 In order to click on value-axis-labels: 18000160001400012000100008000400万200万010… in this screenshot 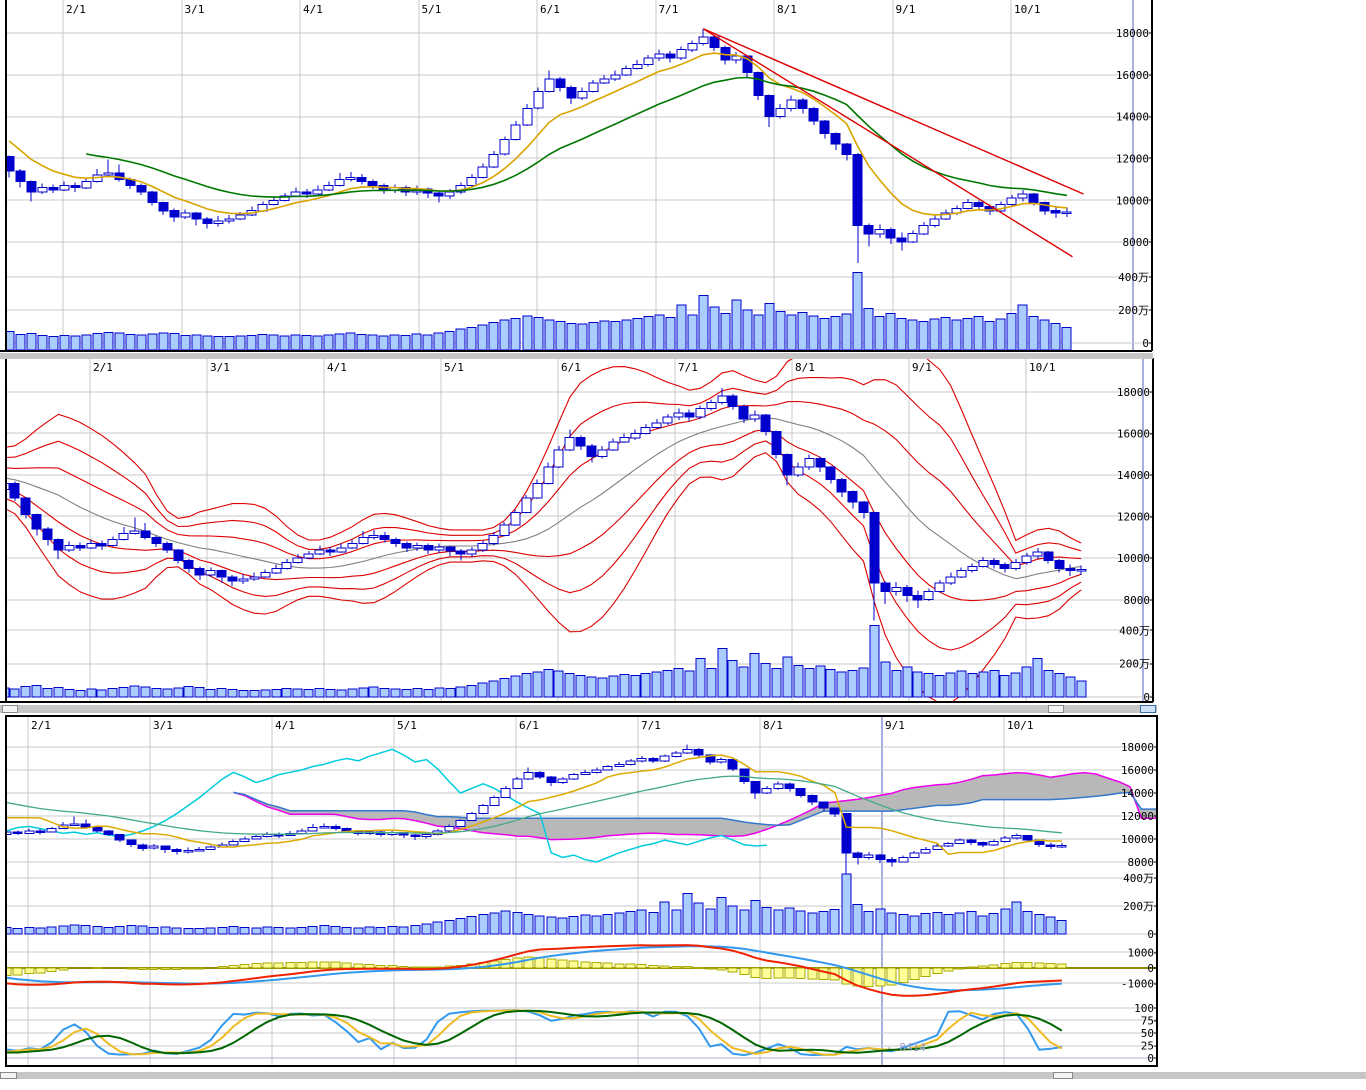, I will do `click(1139, 903)`.